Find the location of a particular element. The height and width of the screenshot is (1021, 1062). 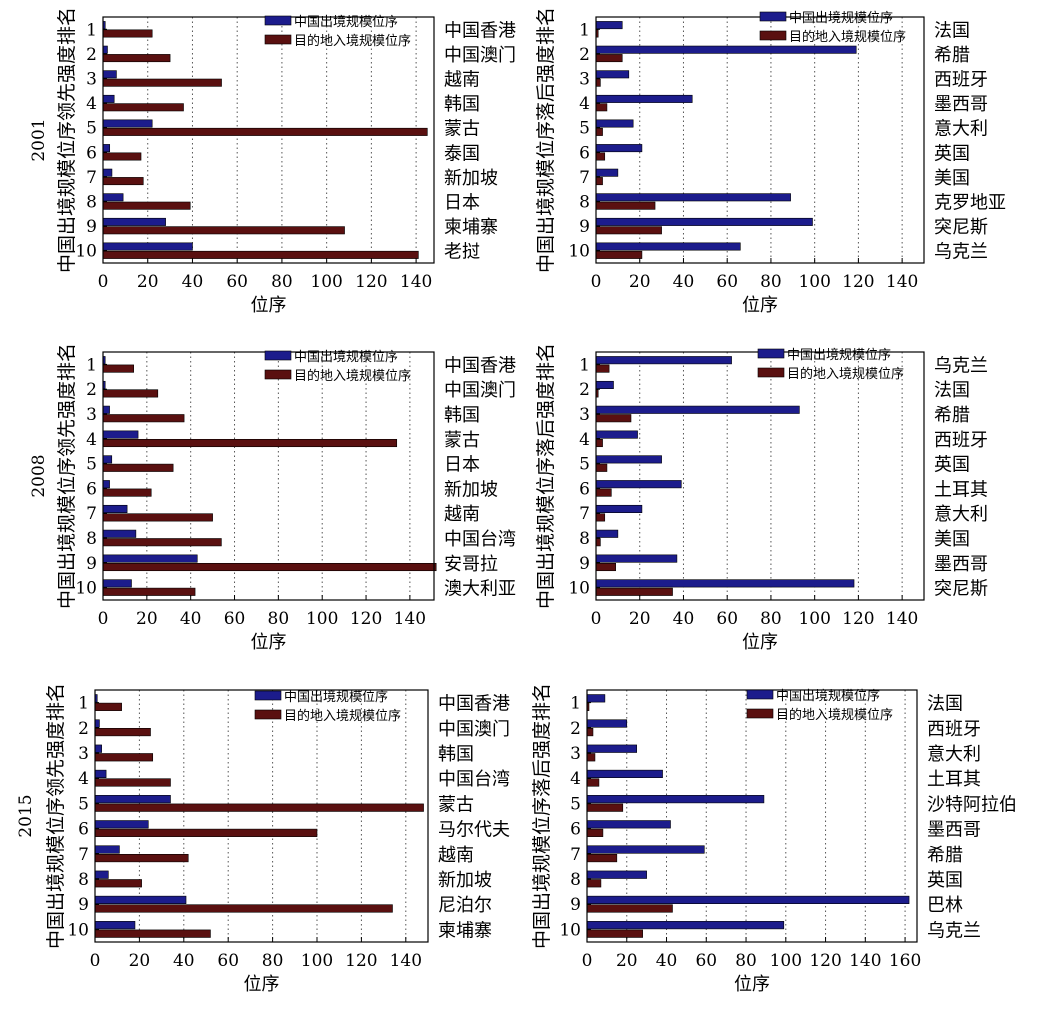

destination-label: 克罗地亚 is located at coordinates (970, 203).